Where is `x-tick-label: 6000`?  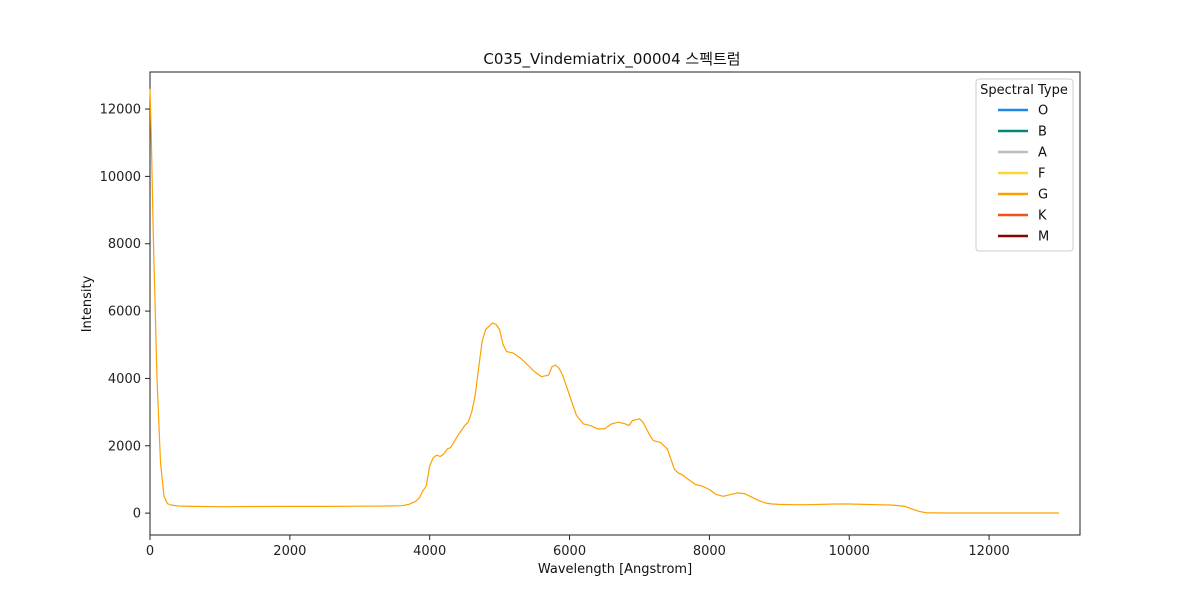
x-tick-label: 6000 is located at coordinates (569, 551).